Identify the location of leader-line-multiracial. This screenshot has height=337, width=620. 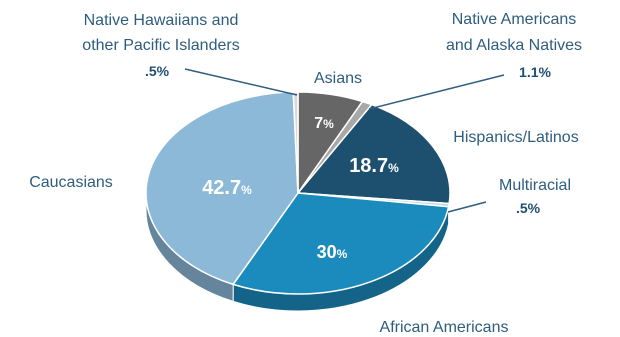
(467, 207).